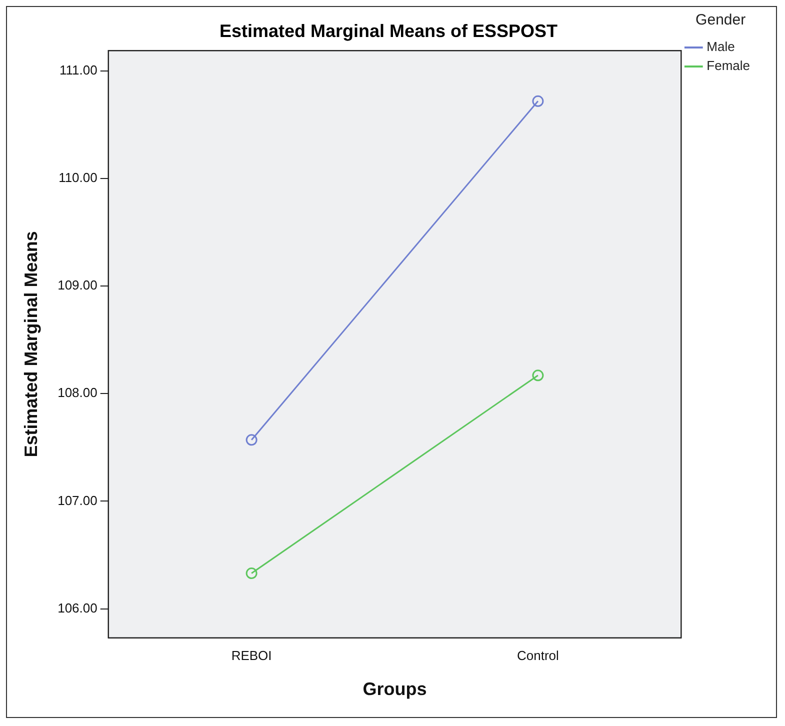  Describe the element at coordinates (721, 20) in the screenshot. I see `legend-title: Gender` at that location.